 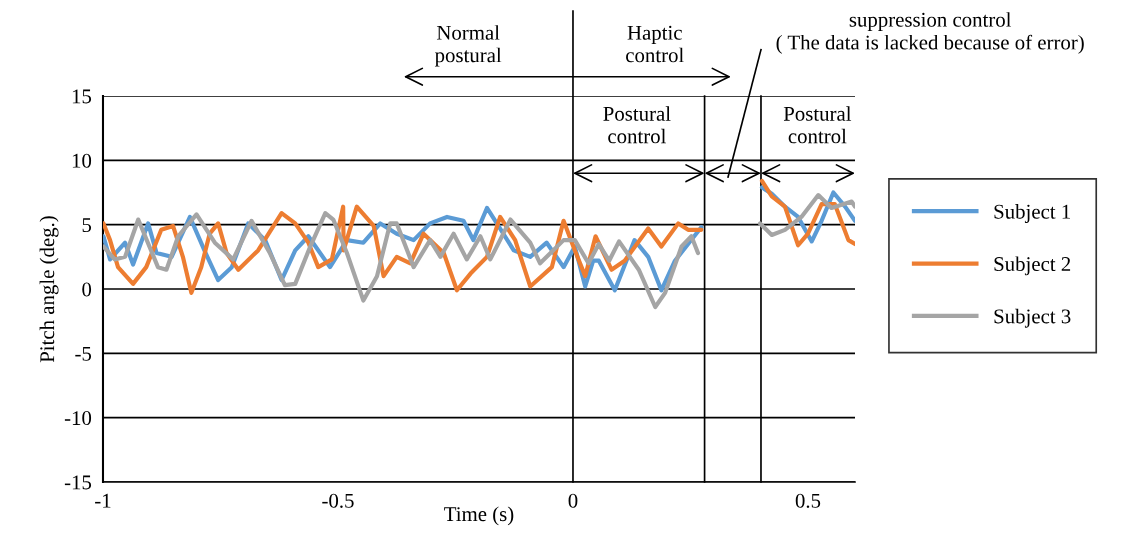 What do you see at coordinates (49, 289) in the screenshot?
I see `y-axis-title: Pitch angle (deg.)` at bounding box center [49, 289].